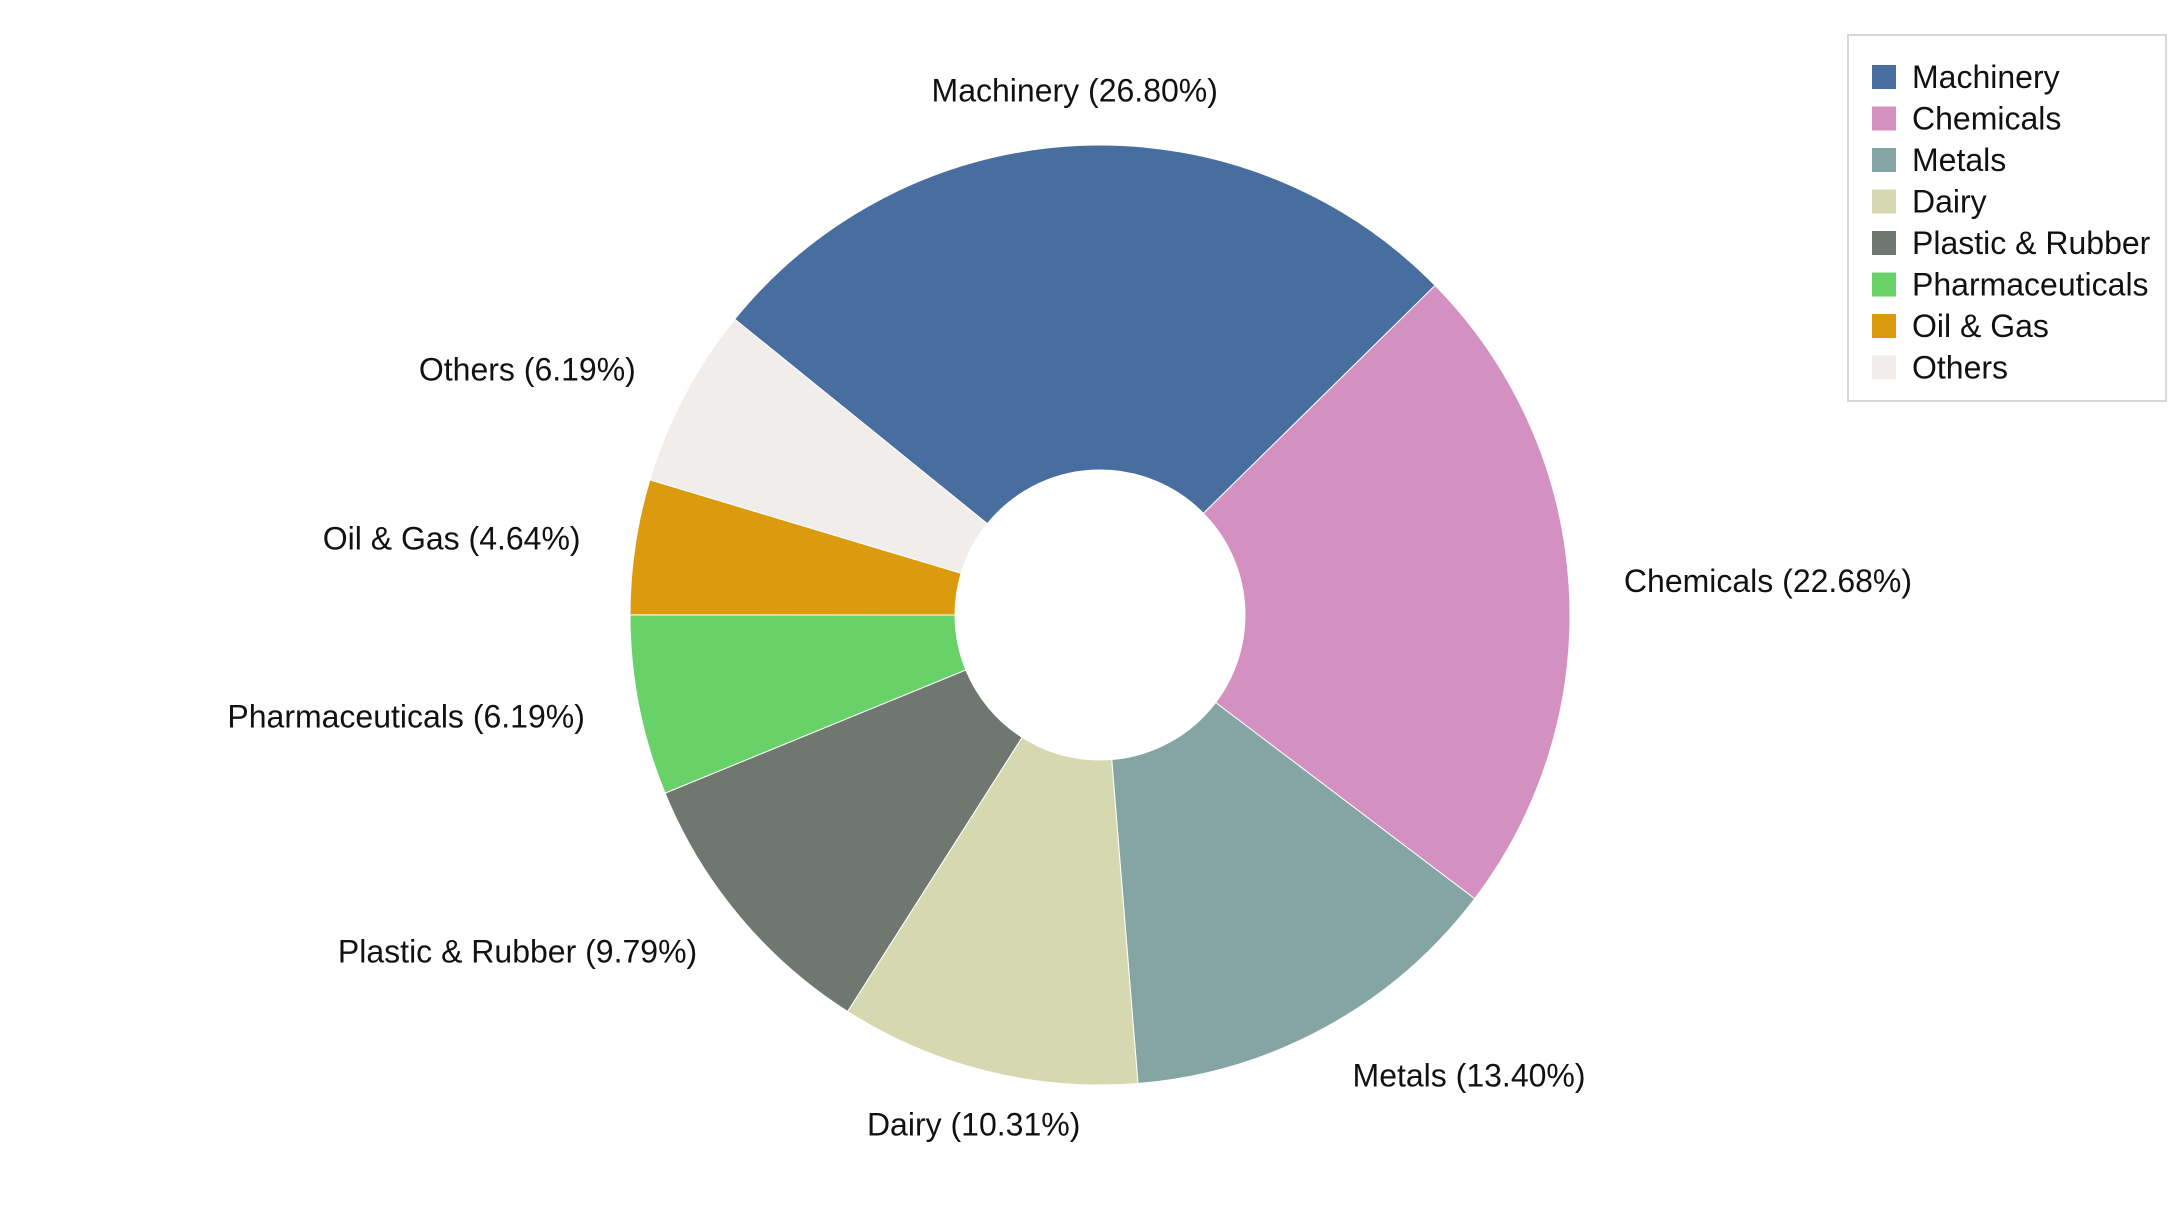  Describe the element at coordinates (1884, 201) in the screenshot. I see `legend-swatch-dairy` at that location.